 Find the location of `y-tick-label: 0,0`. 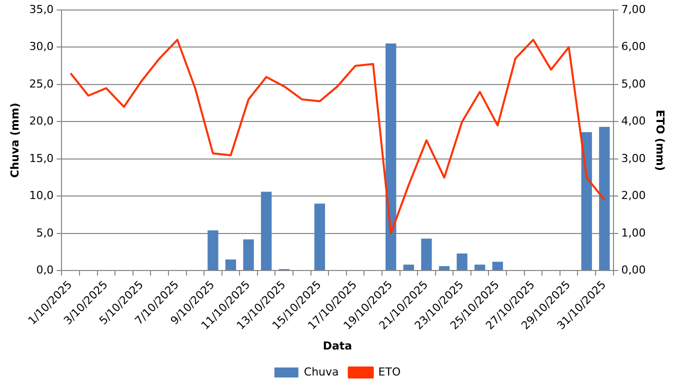

y-tick-label: 0,0 is located at coordinates (45, 269).